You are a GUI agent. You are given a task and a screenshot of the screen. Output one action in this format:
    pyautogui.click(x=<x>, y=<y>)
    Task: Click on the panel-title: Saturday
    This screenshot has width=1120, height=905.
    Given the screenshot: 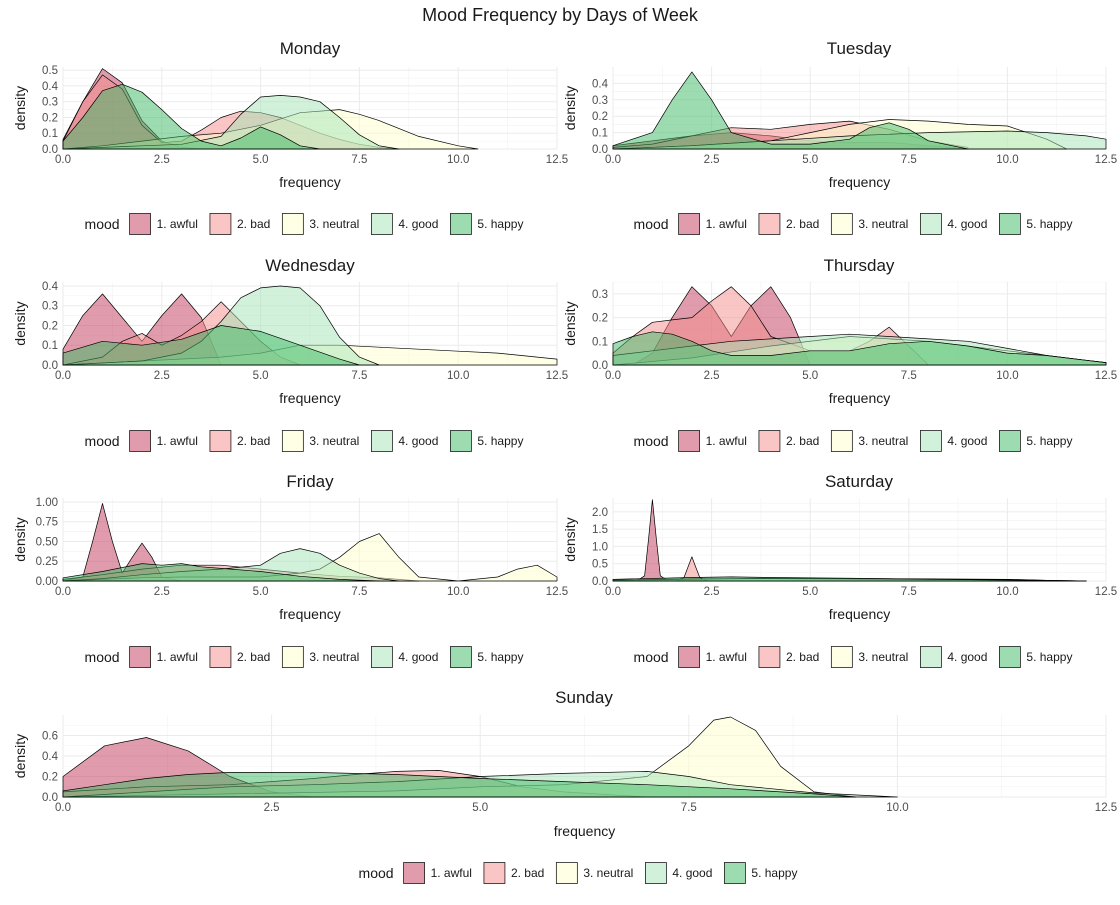 What is the action you would take?
    pyautogui.click(x=859, y=481)
    